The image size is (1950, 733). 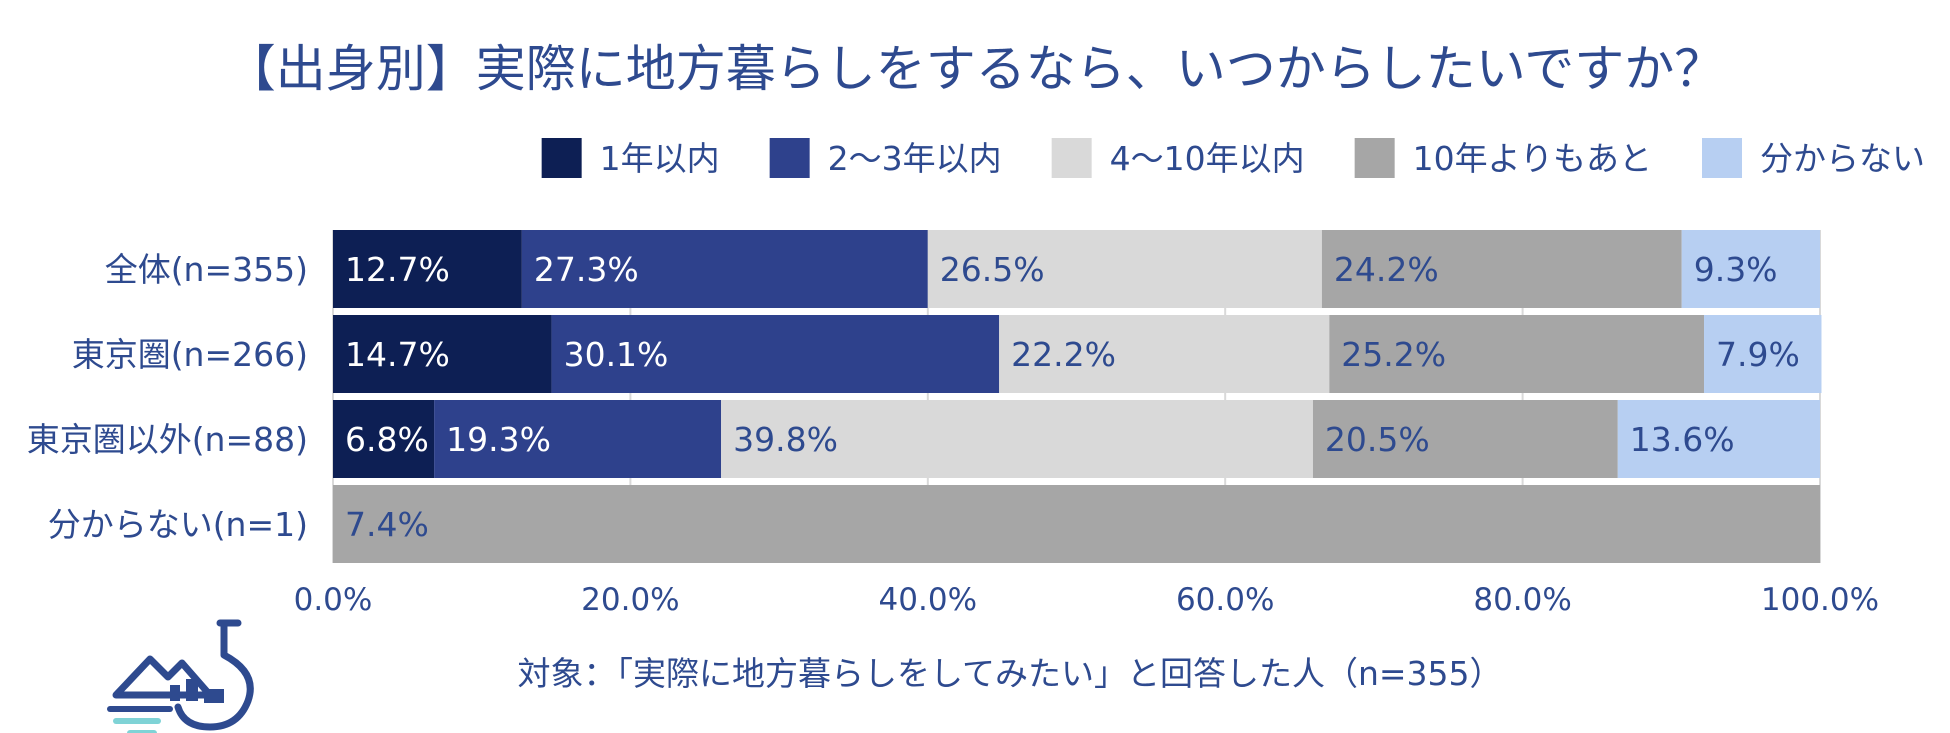 What do you see at coordinates (178, 524) in the screenshot?
I see `category-label: 分からない(n=1)` at bounding box center [178, 524].